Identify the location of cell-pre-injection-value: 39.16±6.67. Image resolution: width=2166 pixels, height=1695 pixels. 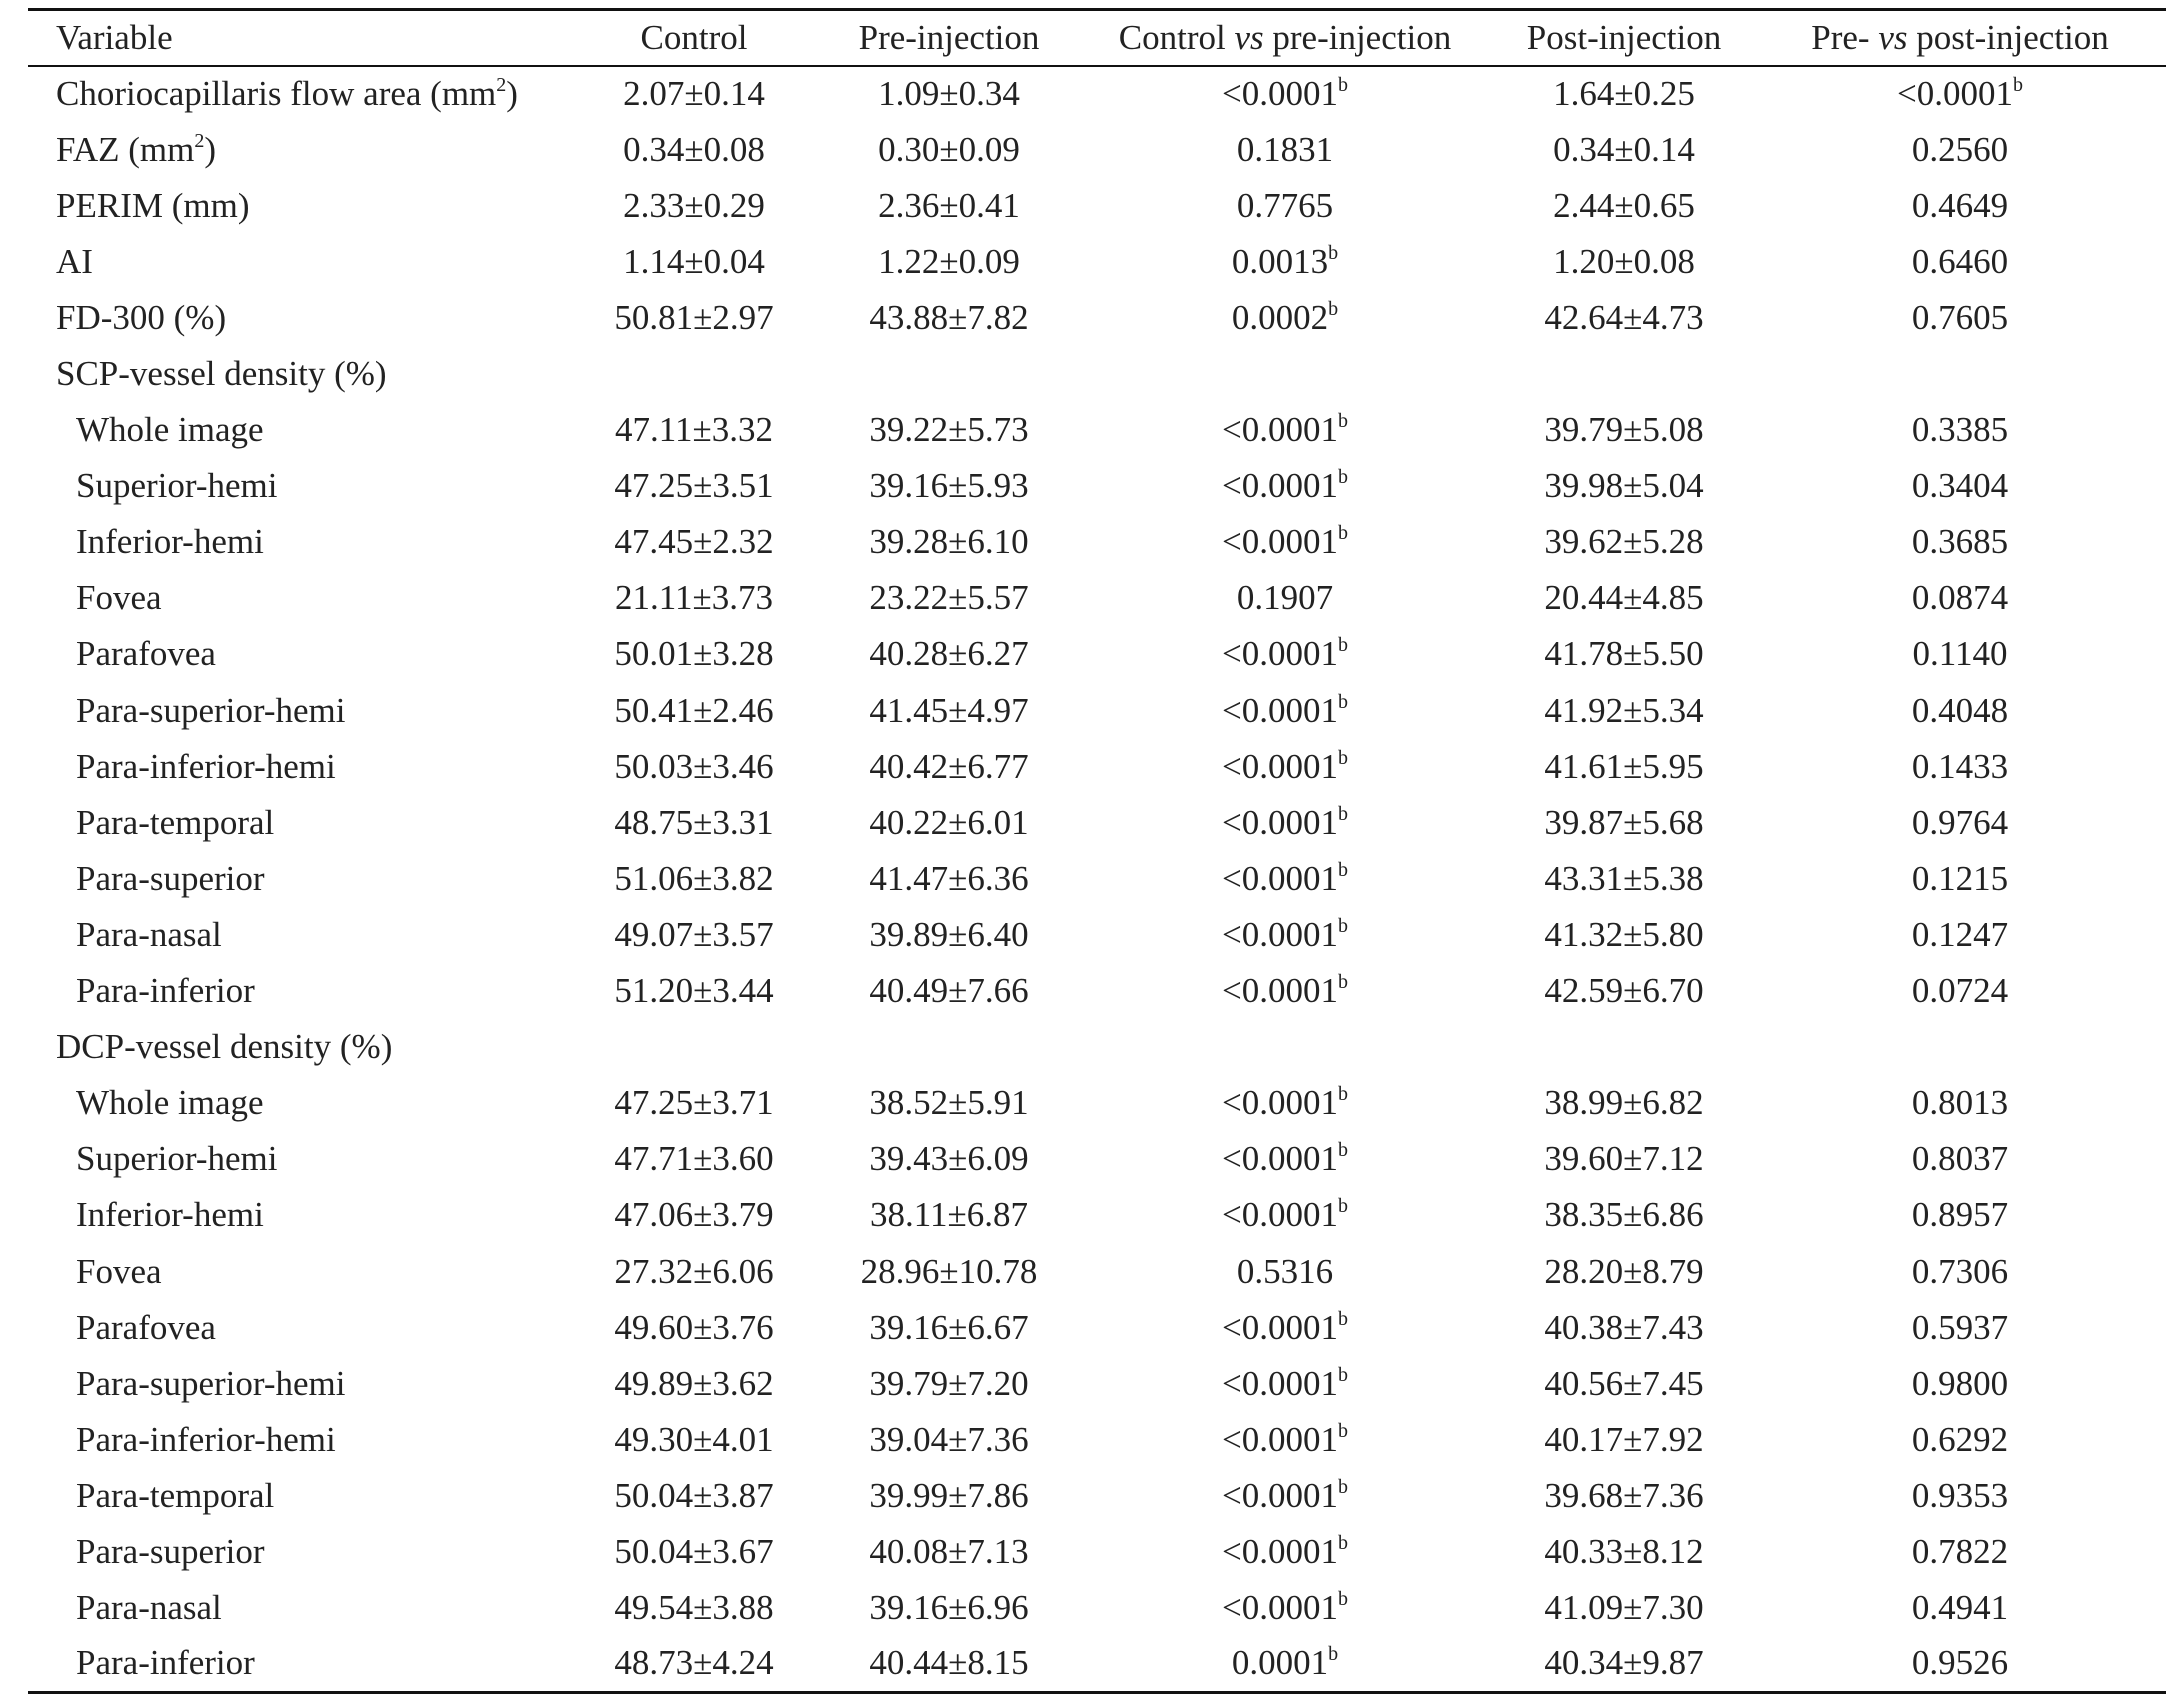
(949, 1327).